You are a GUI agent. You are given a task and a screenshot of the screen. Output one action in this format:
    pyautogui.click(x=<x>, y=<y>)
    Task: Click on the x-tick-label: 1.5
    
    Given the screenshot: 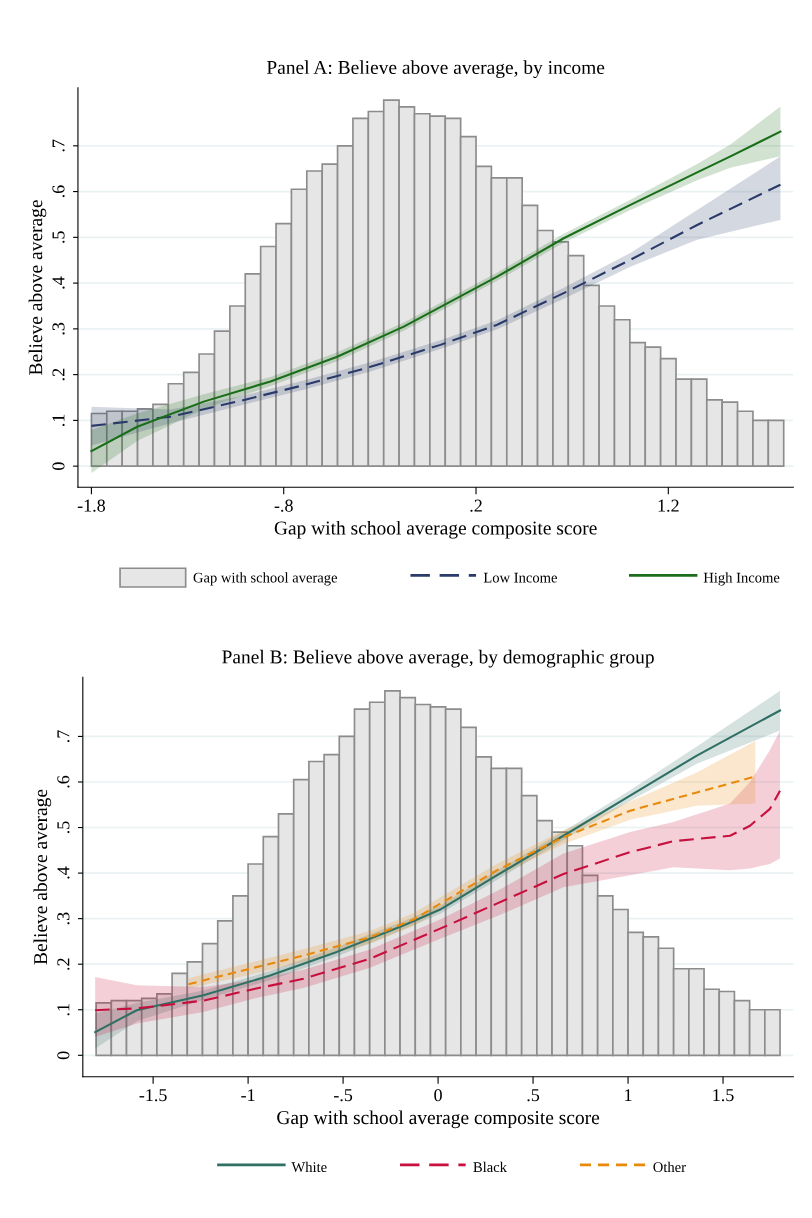 What is the action you would take?
    pyautogui.click(x=723, y=1095)
    